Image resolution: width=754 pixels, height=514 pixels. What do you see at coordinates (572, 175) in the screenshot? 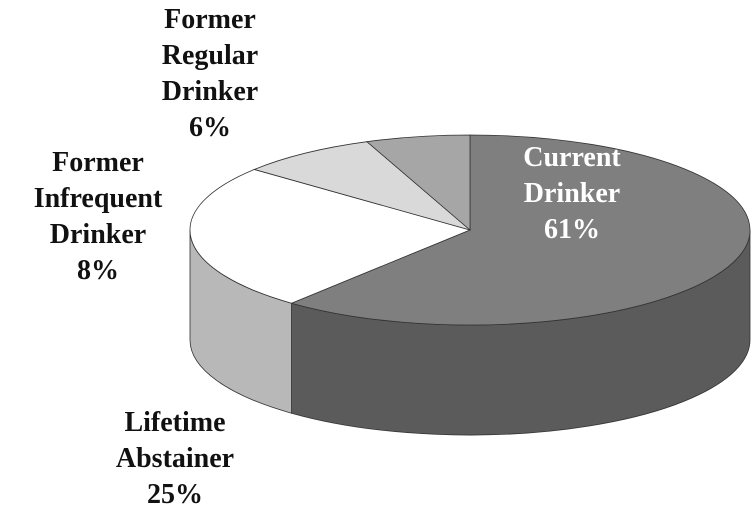
I see `category-label: Current Drinker` at bounding box center [572, 175].